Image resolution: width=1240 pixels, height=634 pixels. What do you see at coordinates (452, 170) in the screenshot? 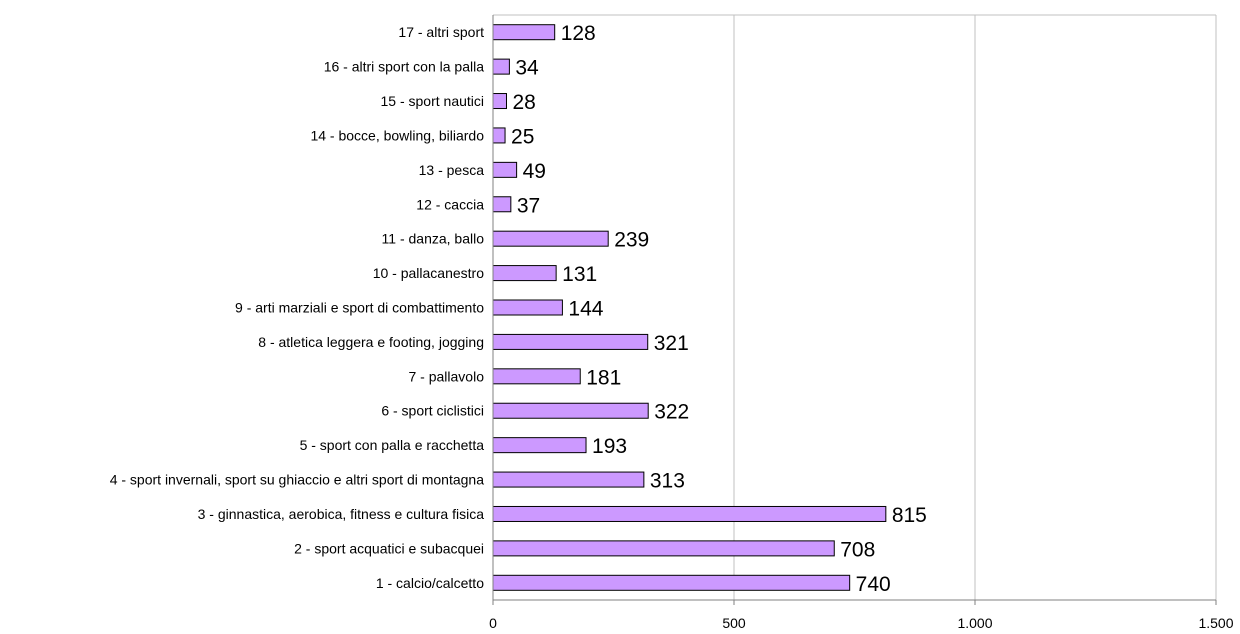
I see `category-label: 13 - pesca` at bounding box center [452, 170].